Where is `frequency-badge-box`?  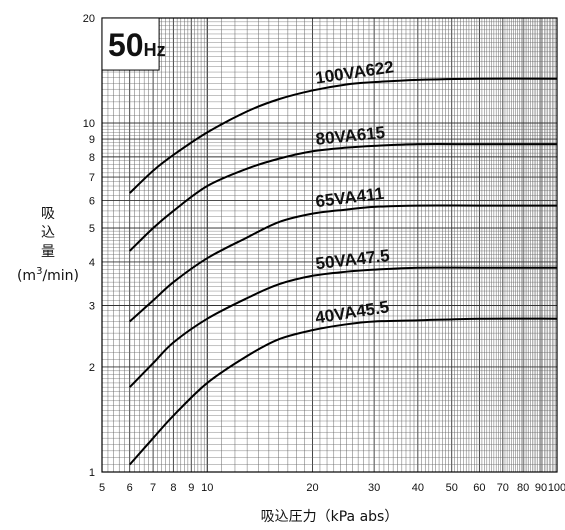
frequency-badge-box is located at coordinates (130, 44).